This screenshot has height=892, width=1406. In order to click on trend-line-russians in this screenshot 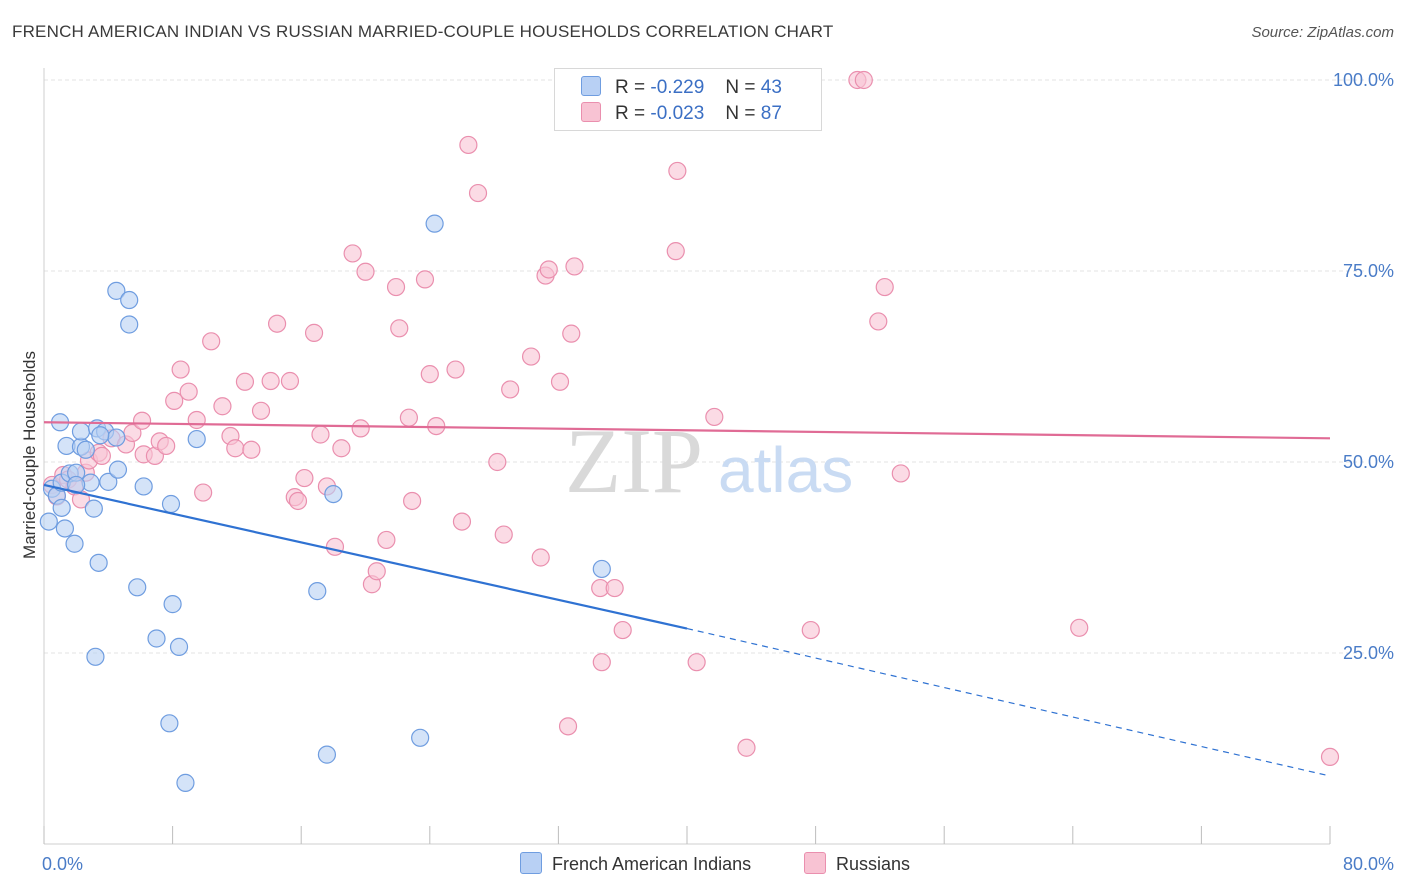, I will do `click(687, 430)`.